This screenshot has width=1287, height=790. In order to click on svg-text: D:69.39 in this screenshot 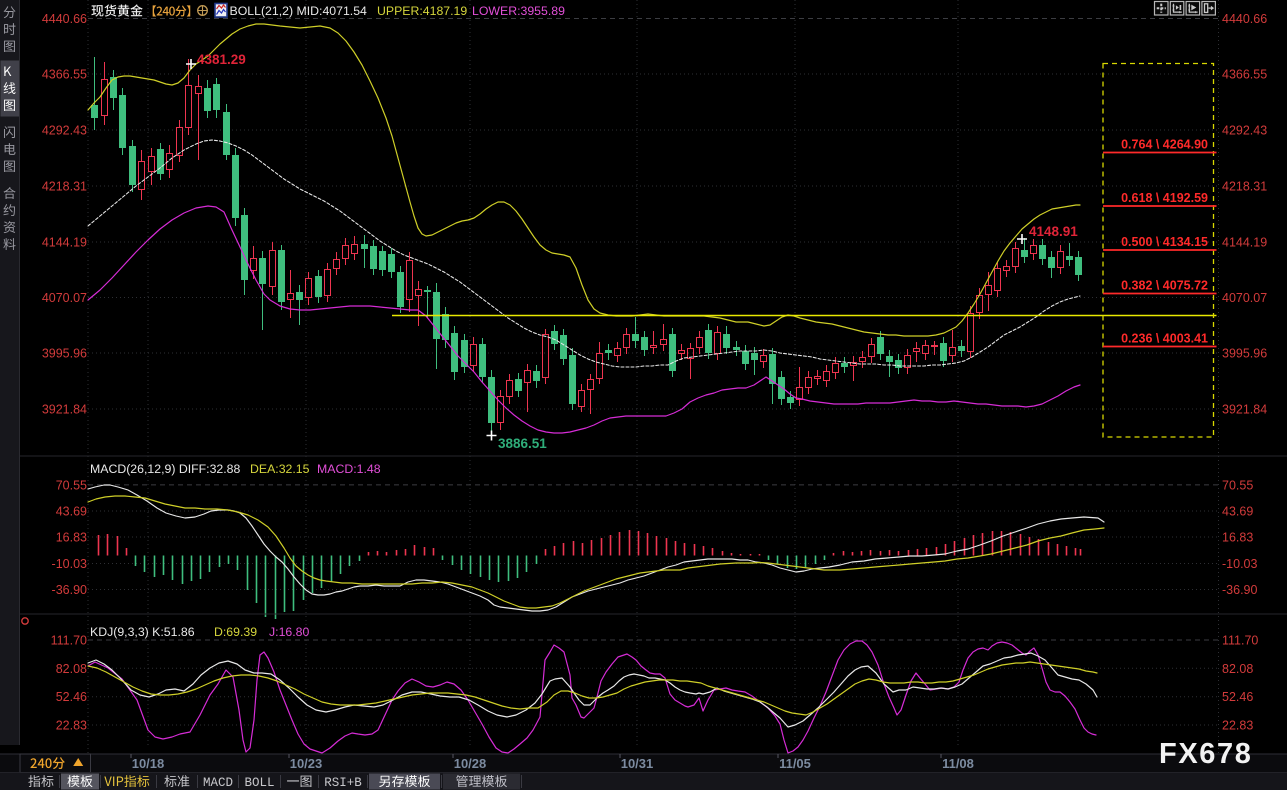, I will do `click(235, 632)`.